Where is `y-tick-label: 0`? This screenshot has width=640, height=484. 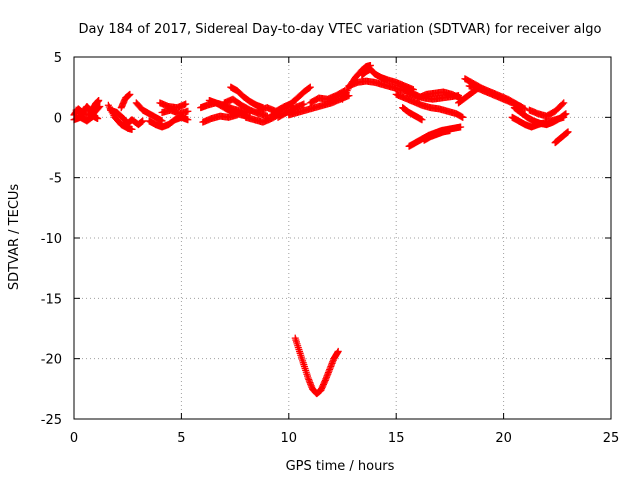 y-tick-label: 0 is located at coordinates (58, 118).